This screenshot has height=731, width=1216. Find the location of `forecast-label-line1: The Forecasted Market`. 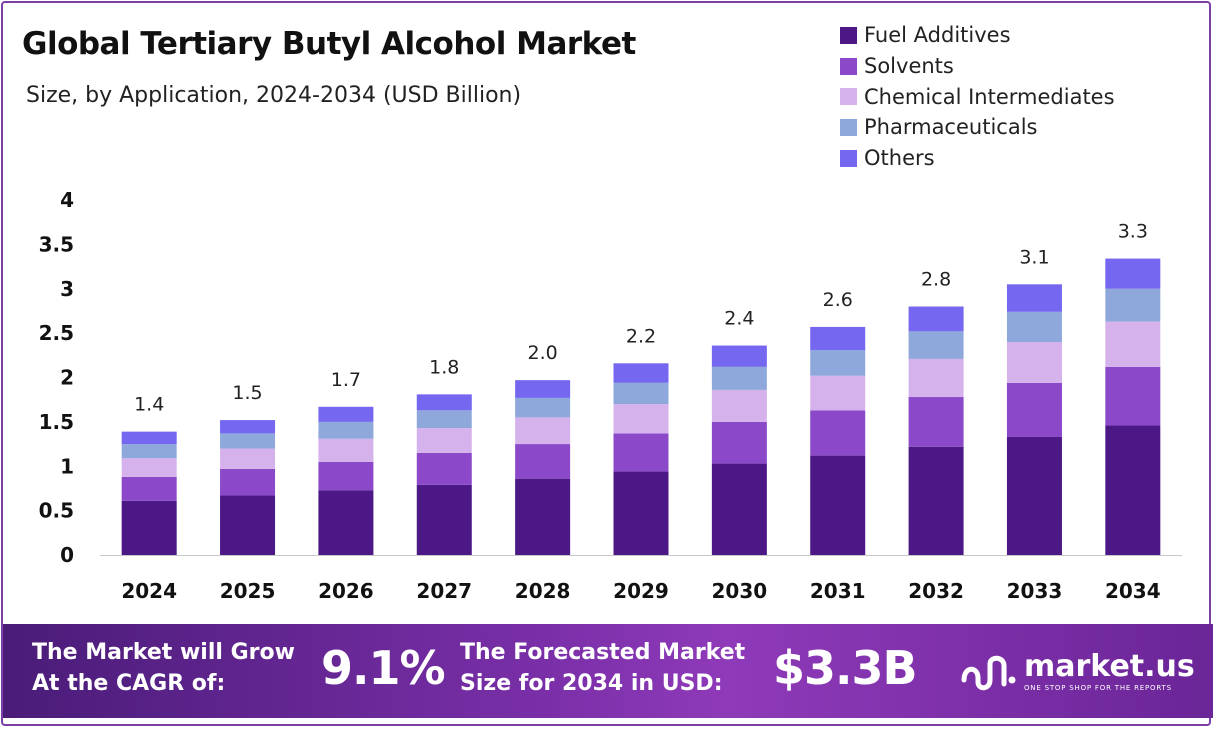

forecast-label-line1: The Forecasted Market is located at coordinates (603, 652).